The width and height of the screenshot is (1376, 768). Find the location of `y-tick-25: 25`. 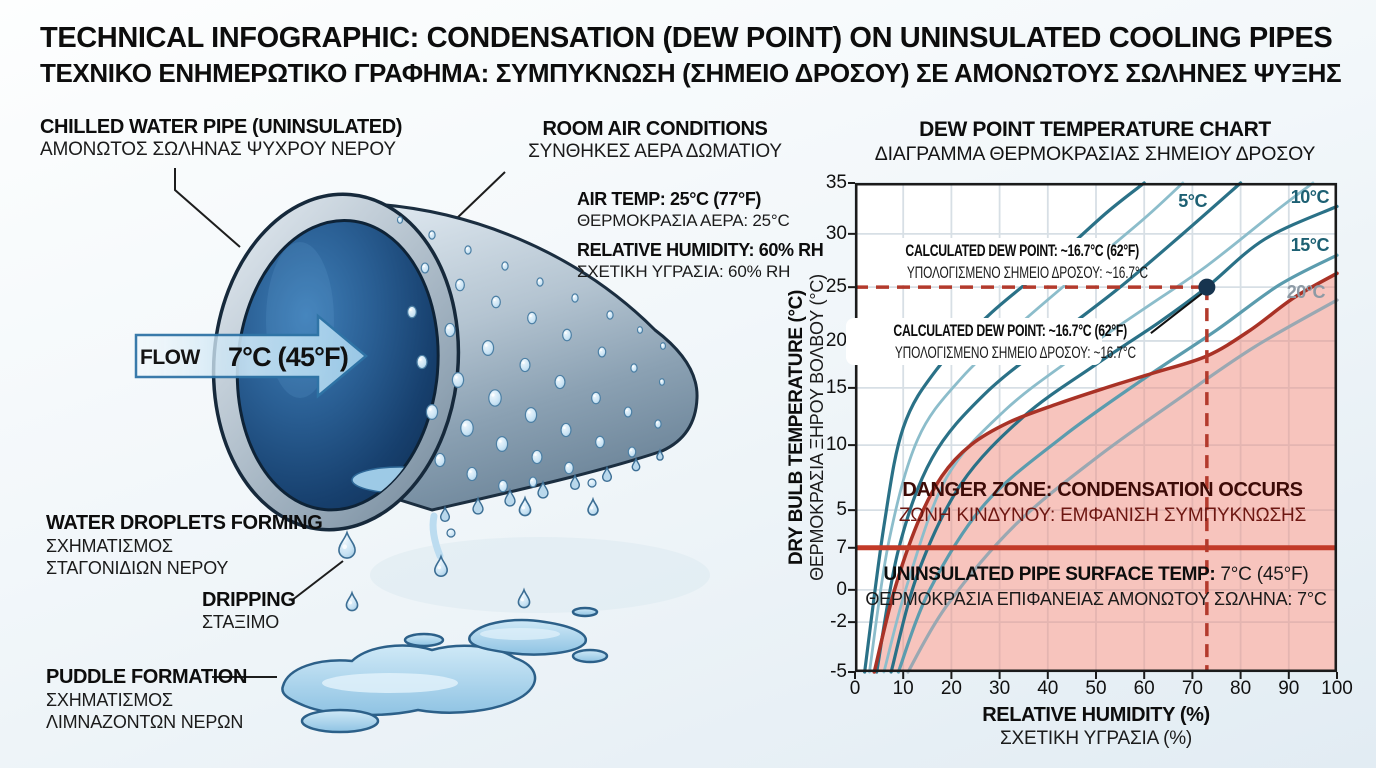

y-tick-25: 25 is located at coordinates (836, 287).